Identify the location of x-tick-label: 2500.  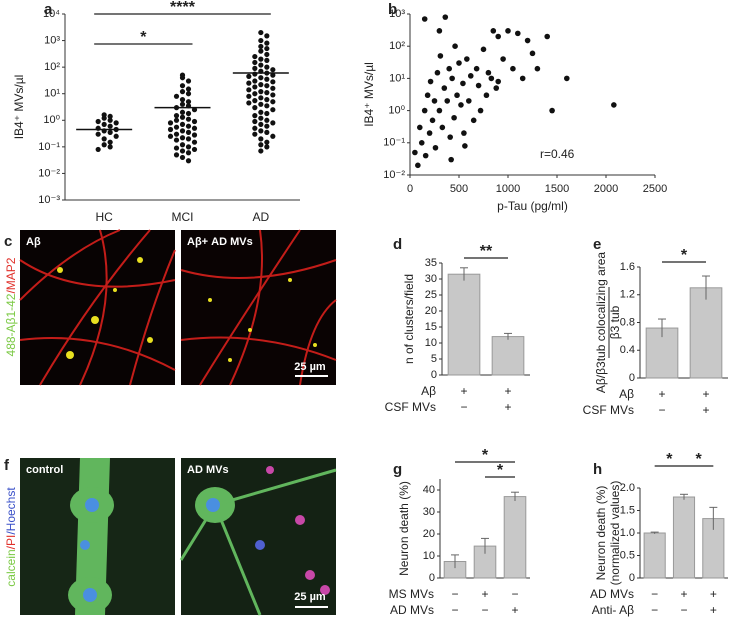
(655, 189).